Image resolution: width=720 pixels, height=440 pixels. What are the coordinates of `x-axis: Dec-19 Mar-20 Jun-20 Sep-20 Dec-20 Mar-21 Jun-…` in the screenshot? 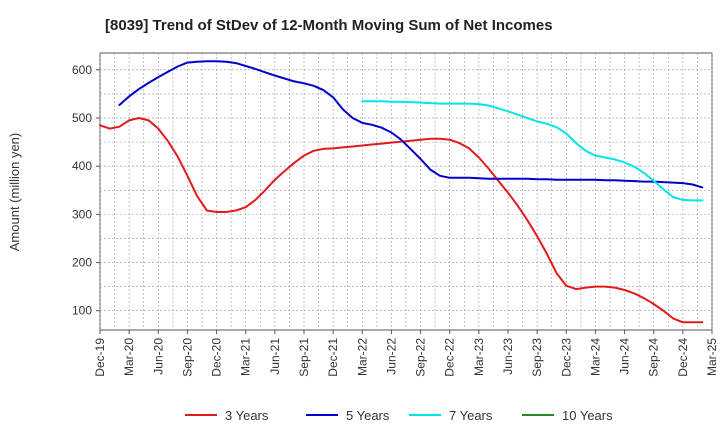 It's located at (406, 353).